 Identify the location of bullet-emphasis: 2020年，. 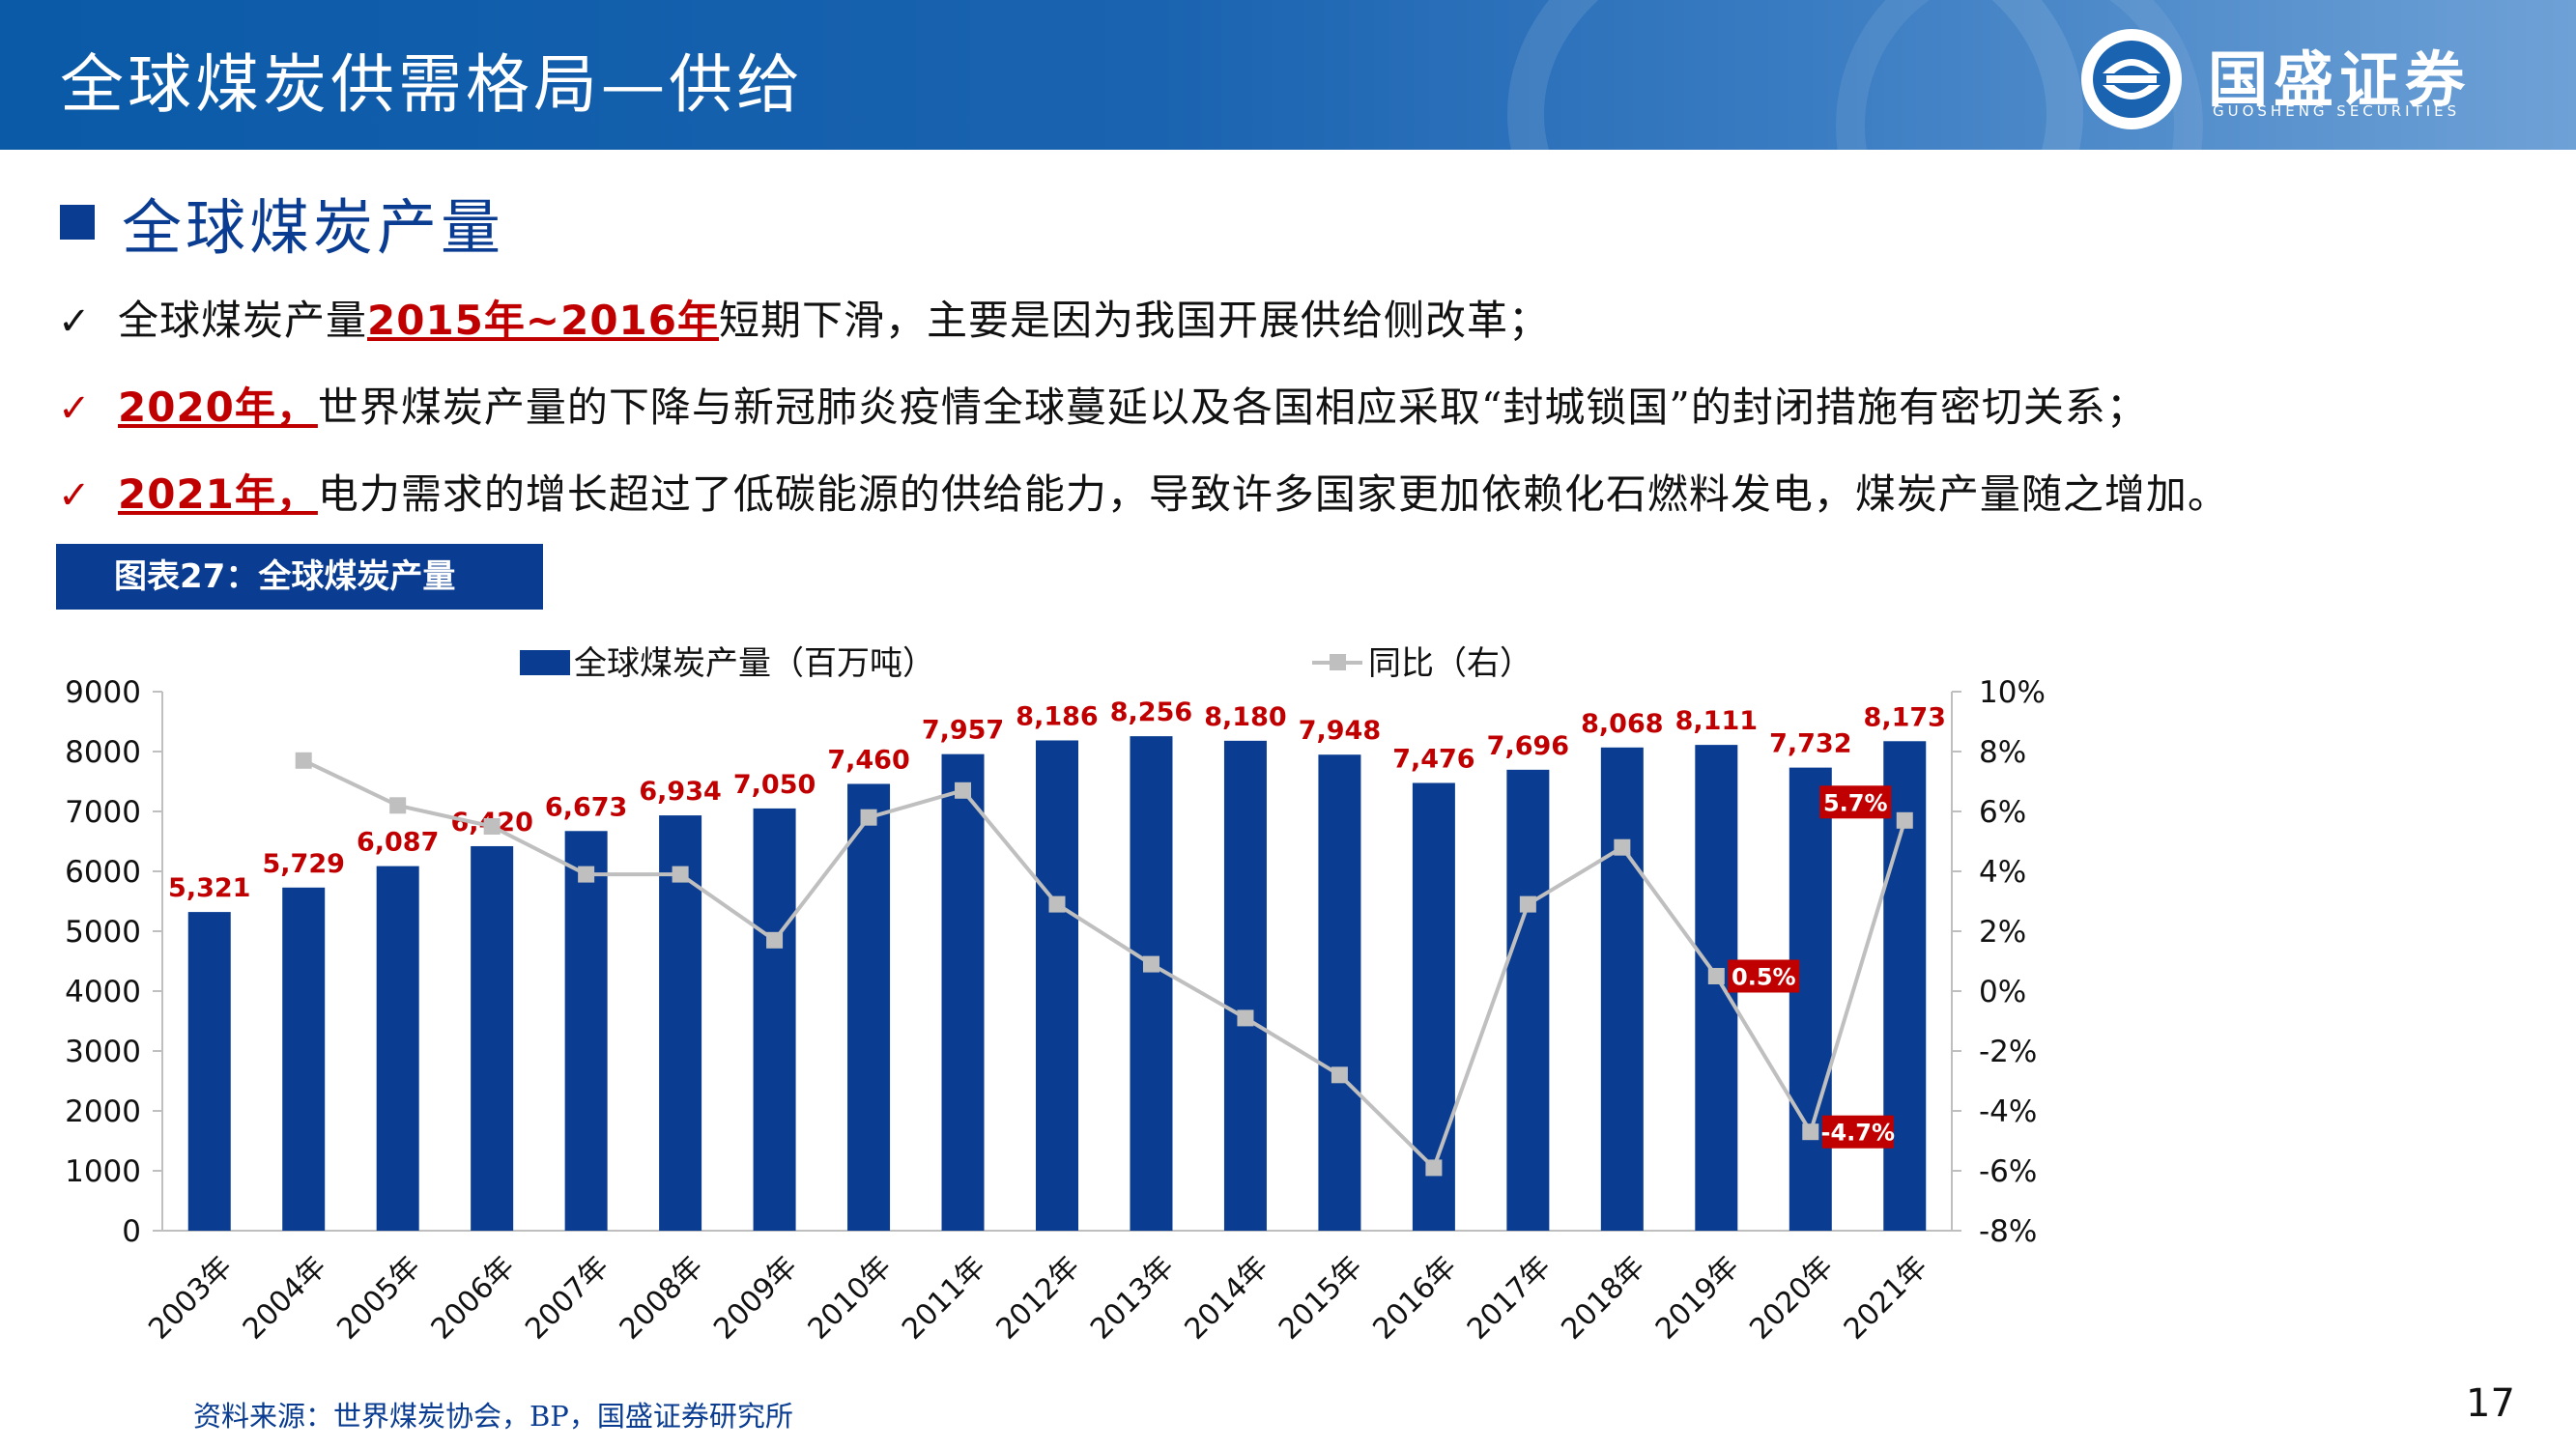
(218, 407).